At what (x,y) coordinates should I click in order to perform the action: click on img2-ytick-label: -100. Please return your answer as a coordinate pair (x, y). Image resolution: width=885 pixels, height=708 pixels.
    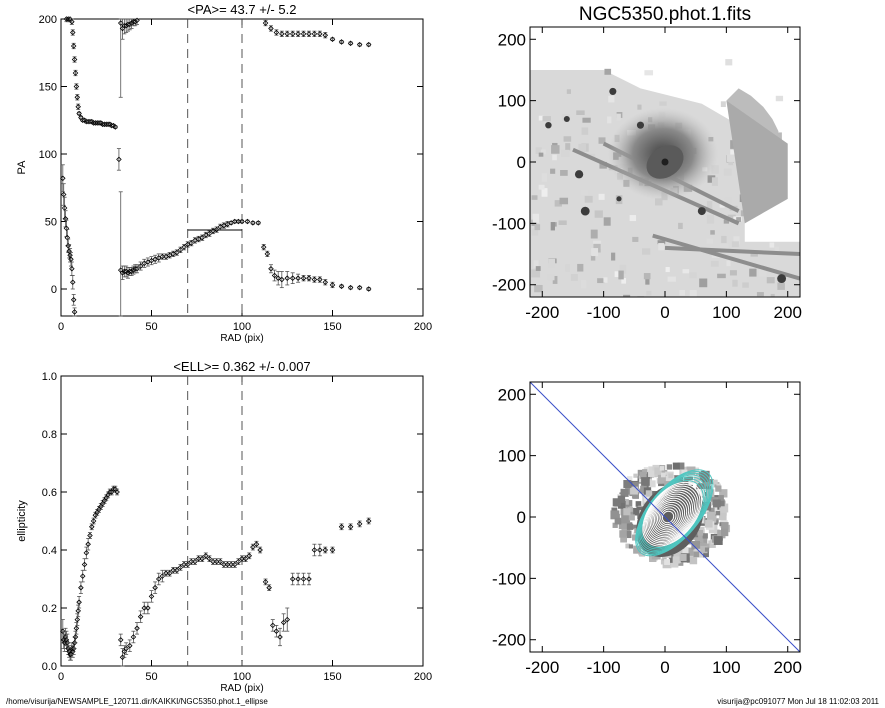
    Looking at the image, I should click on (509, 578).